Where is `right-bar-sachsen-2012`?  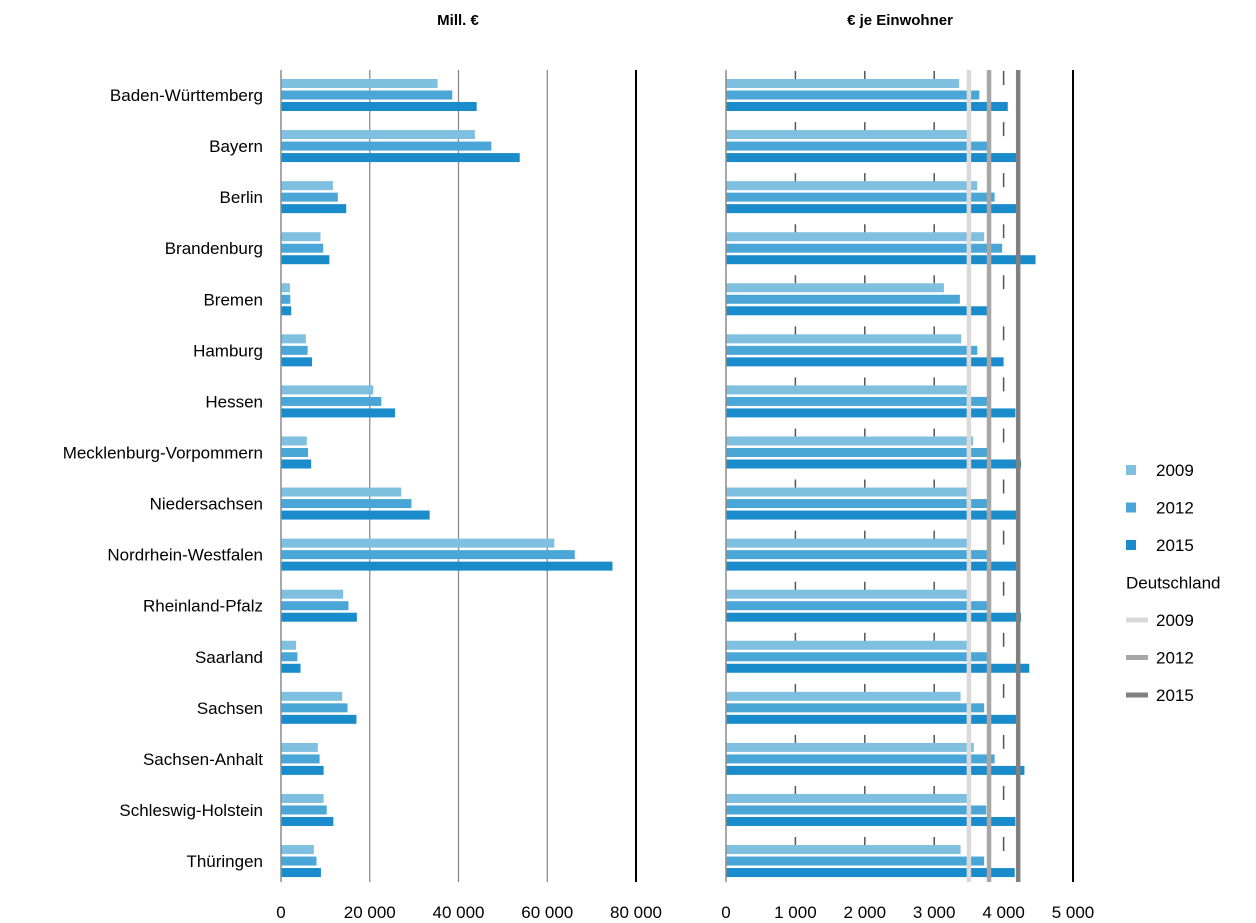 right-bar-sachsen-2012 is located at coordinates (855, 708).